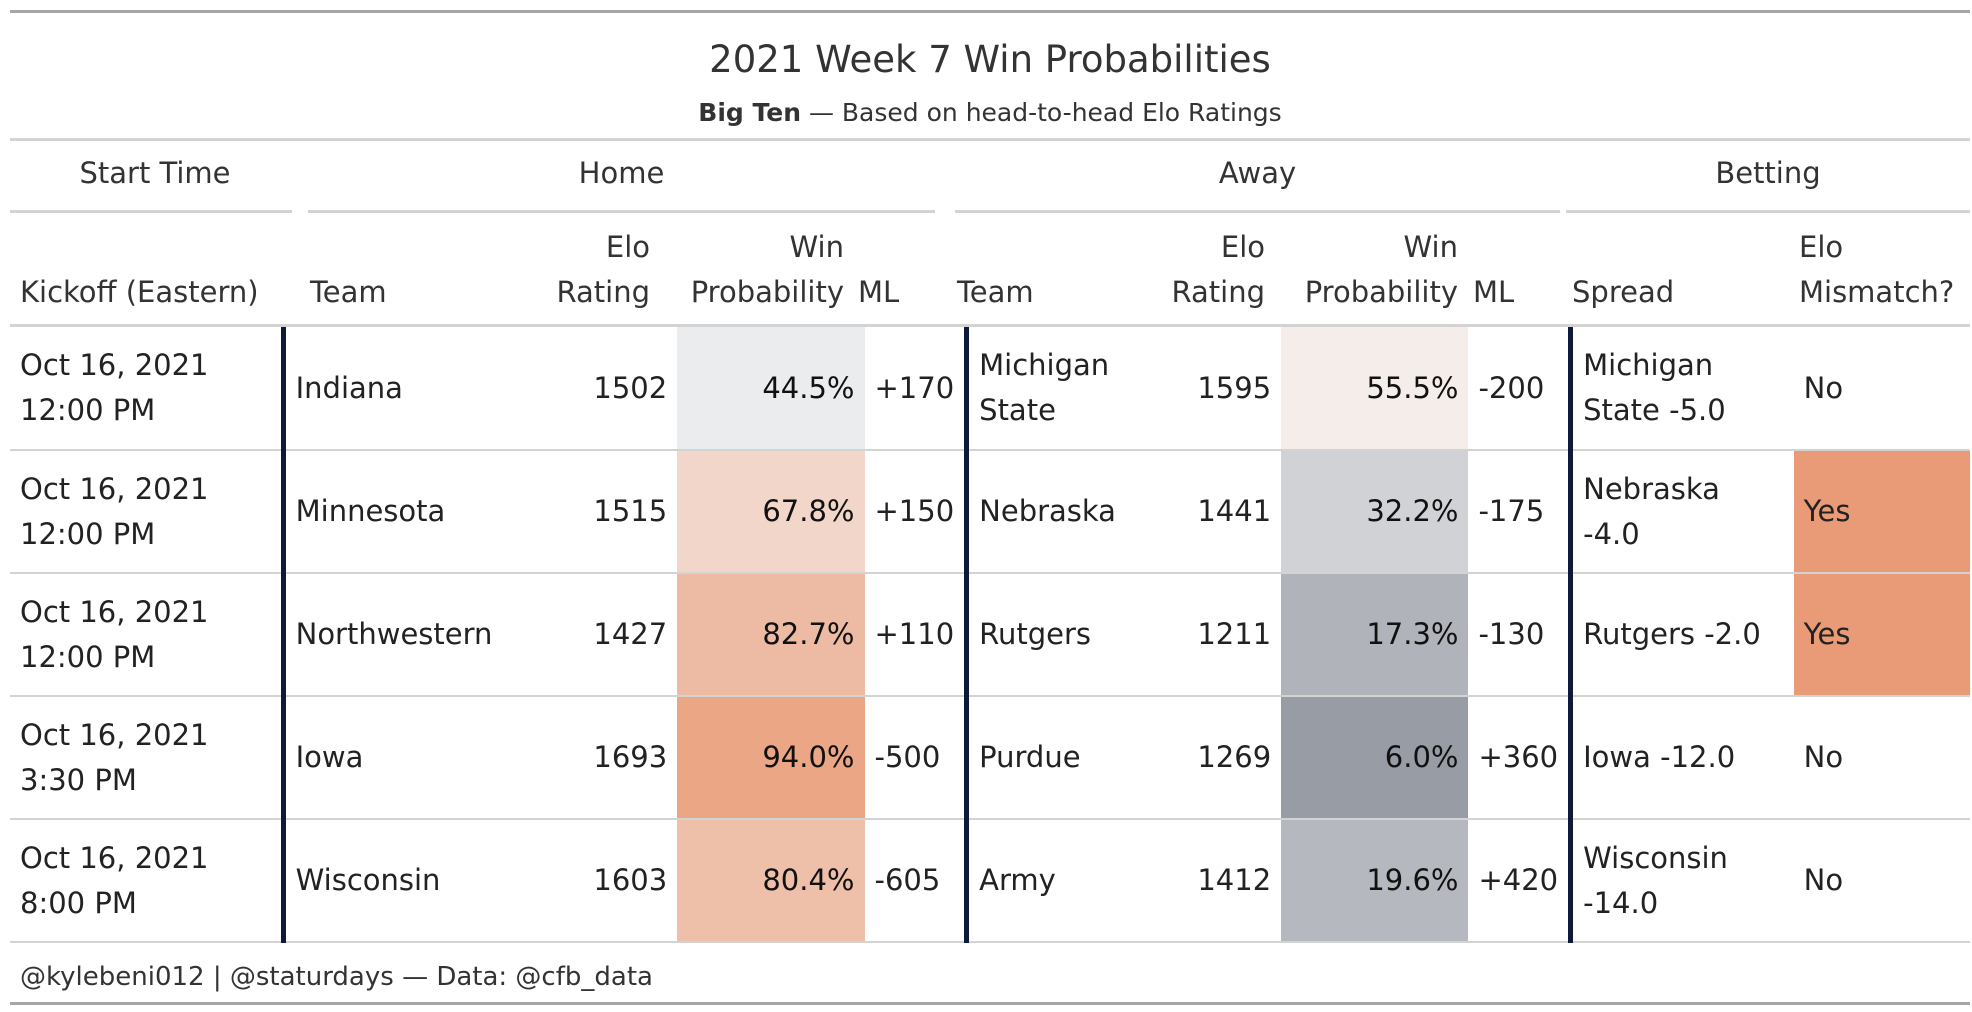  What do you see at coordinates (391, 389) in the screenshot?
I see `home-team-cell: Indiana` at bounding box center [391, 389].